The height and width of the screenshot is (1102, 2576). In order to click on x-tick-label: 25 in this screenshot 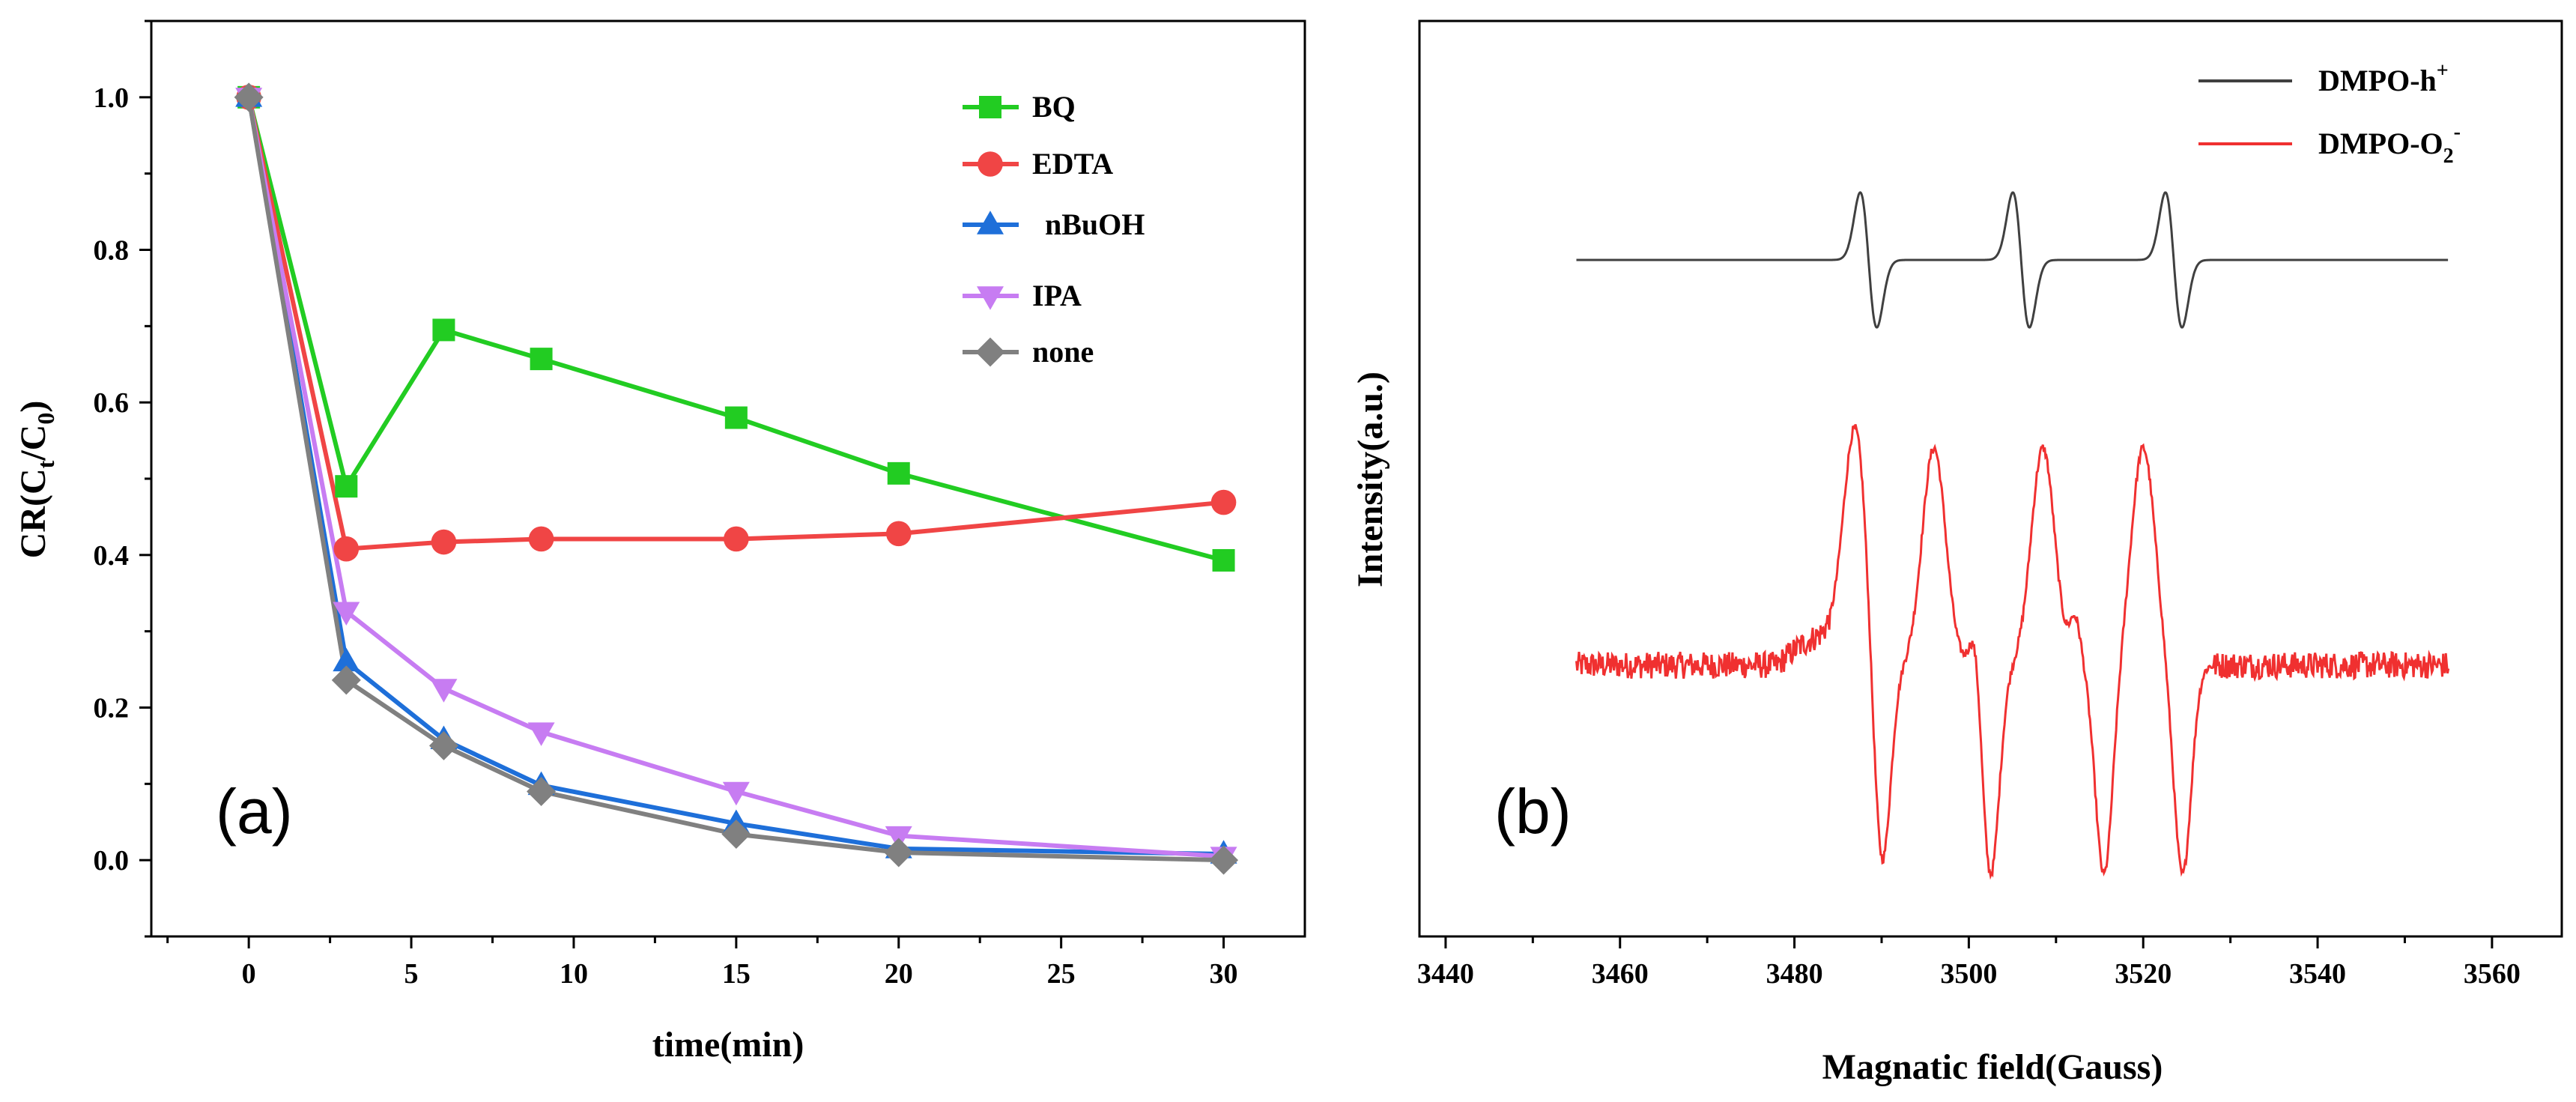, I will do `click(1061, 974)`.